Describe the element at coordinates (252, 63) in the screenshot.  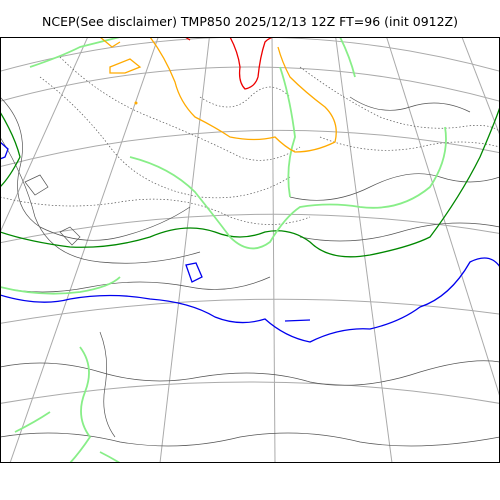
I see `isotherm-12c` at that location.